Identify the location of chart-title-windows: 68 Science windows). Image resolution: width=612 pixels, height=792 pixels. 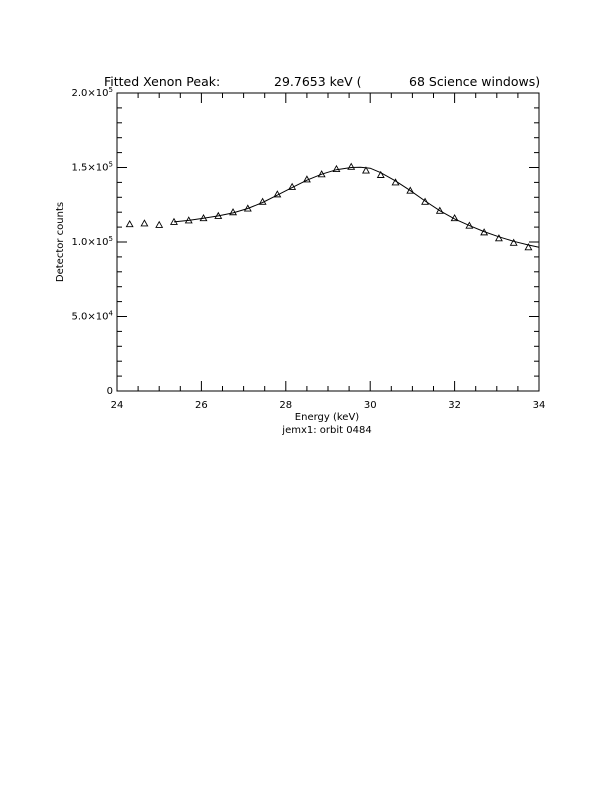
(474, 81).